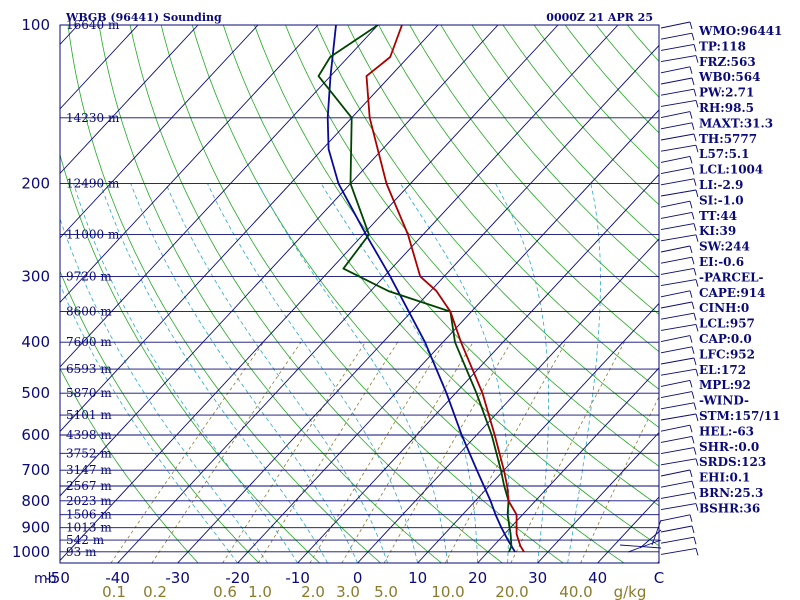 The height and width of the screenshot is (600, 800). Describe the element at coordinates (721, 185) in the screenshot. I see `index-item: LI:-2.9` at that location.